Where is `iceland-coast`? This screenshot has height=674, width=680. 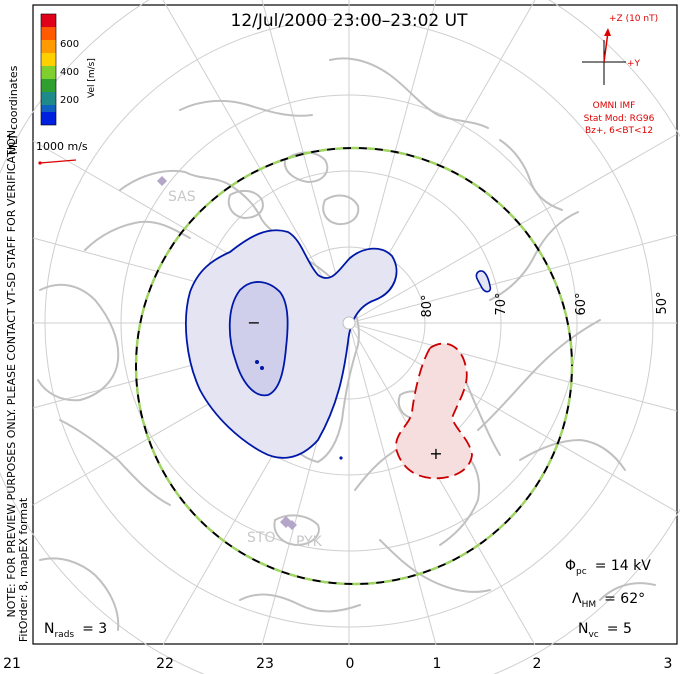 iceland-coast is located at coordinates (296, 530).